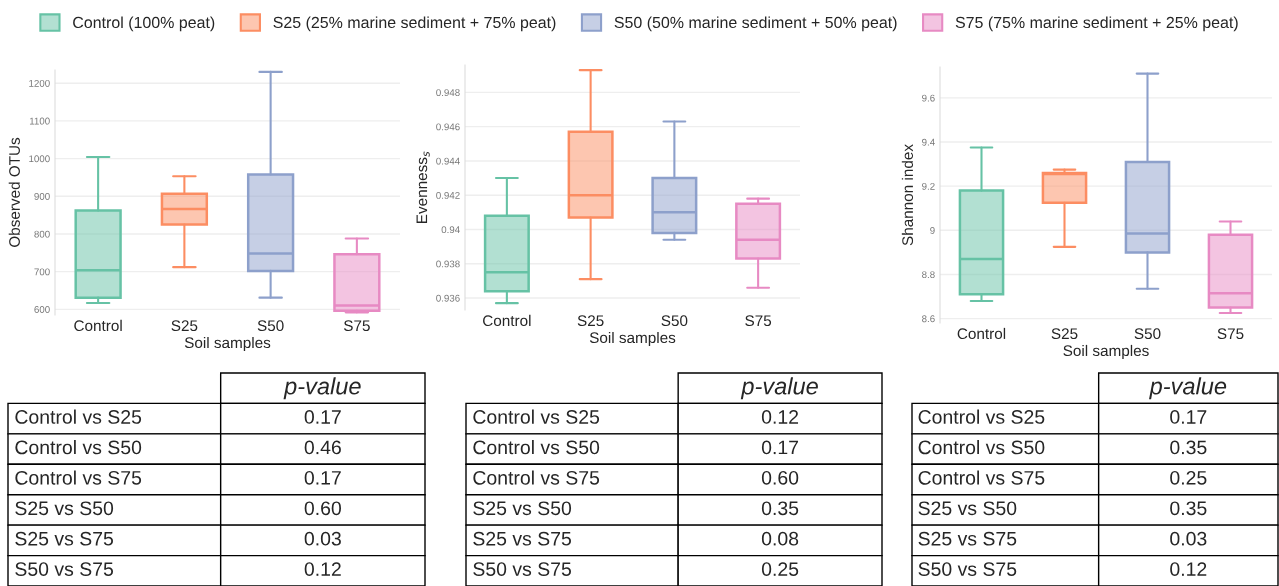 This screenshot has width=1279, height=586. What do you see at coordinates (932, 230) in the screenshot?
I see `y-tick-label: 9` at bounding box center [932, 230].